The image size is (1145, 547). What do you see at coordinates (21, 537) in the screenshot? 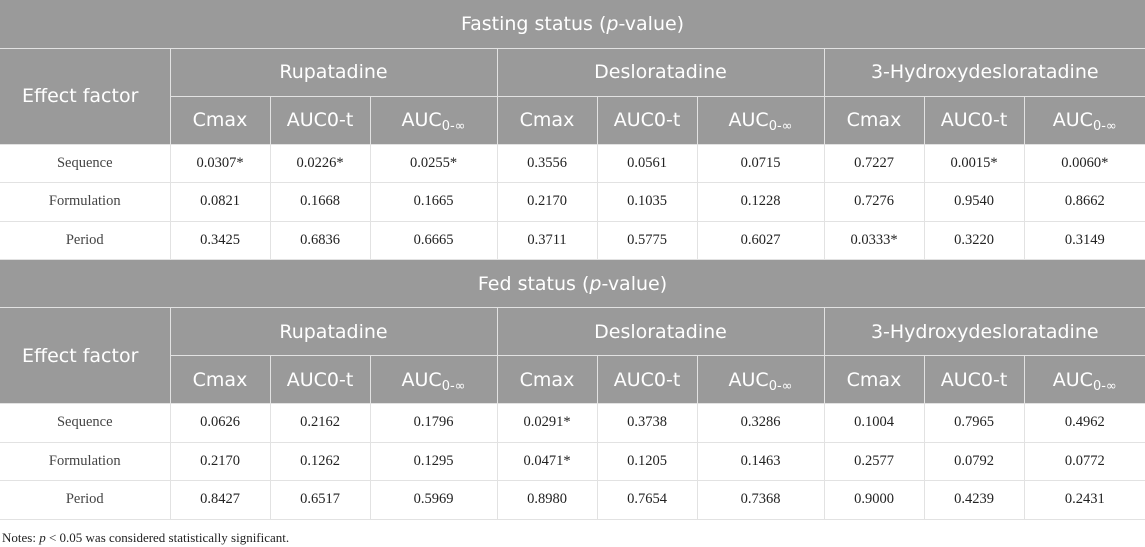
I see `note-prefix: Notes:` at bounding box center [21, 537].